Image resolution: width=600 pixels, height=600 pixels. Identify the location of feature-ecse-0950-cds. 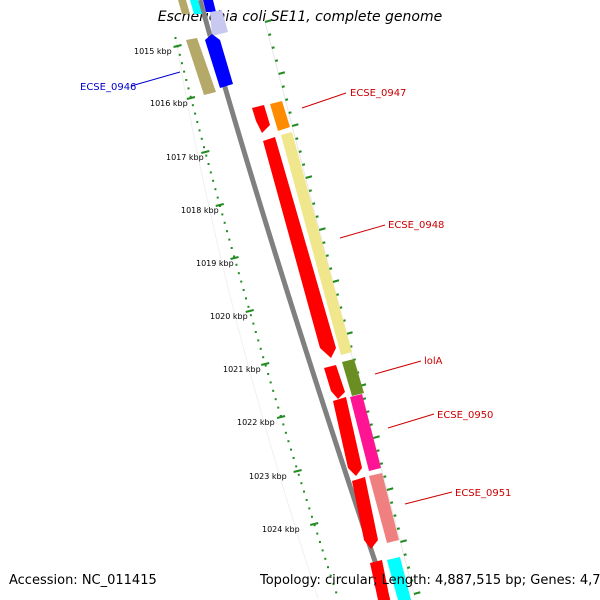
(347, 436).